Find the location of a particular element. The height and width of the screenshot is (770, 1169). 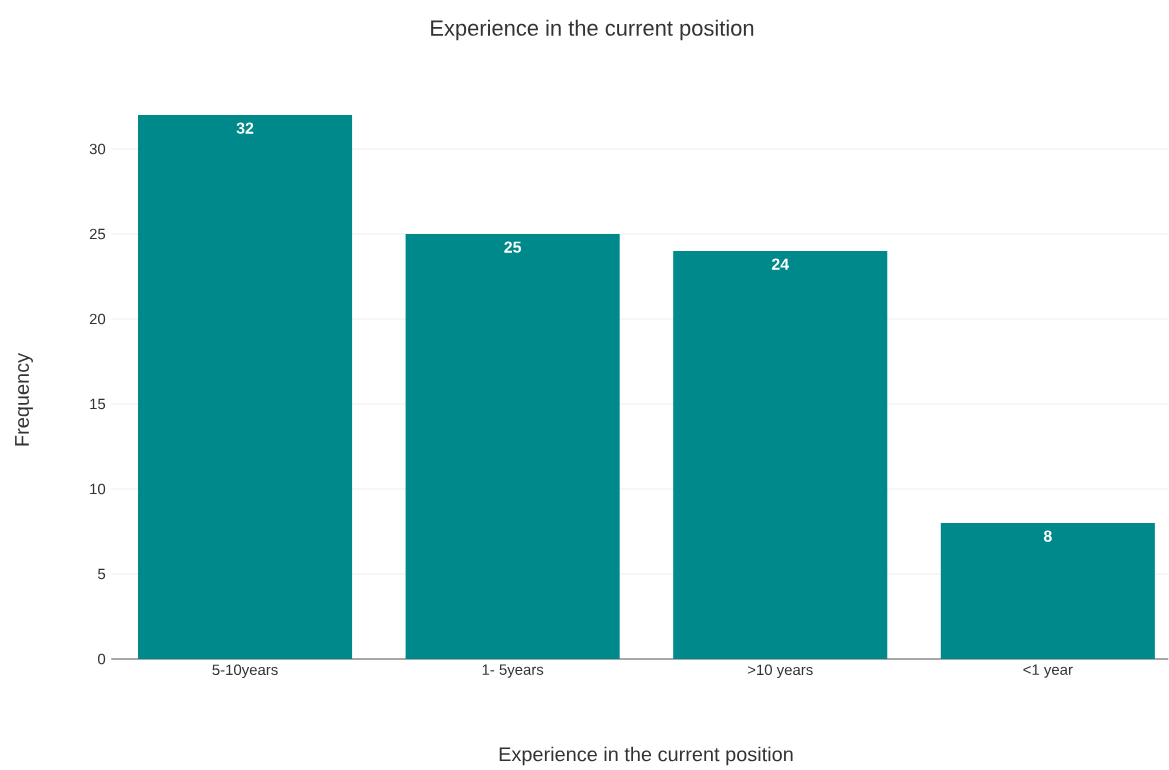

data-label: 24 is located at coordinates (780, 264).